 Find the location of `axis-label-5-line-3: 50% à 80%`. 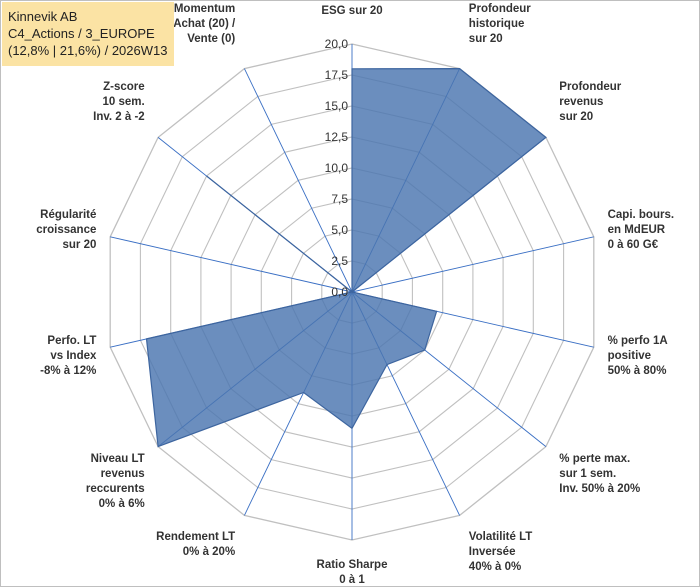

axis-label-5-line-3: 50% à 80% is located at coordinates (637, 371).